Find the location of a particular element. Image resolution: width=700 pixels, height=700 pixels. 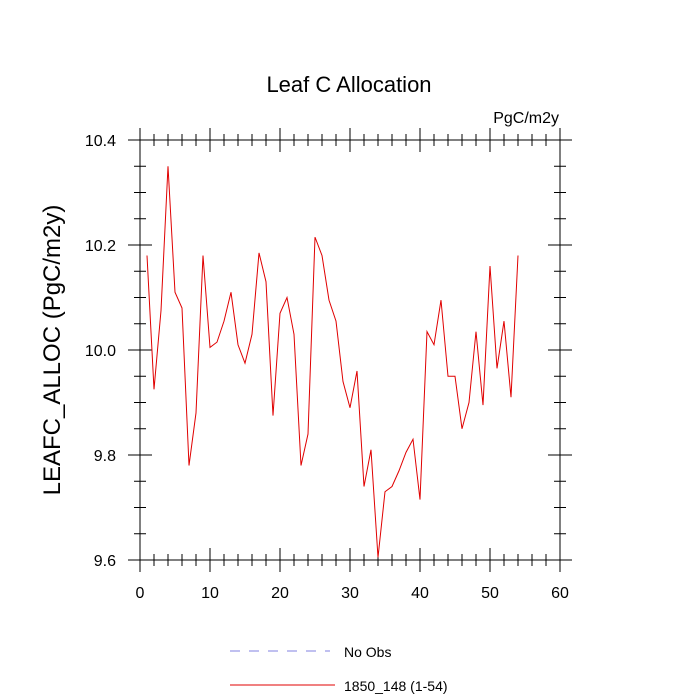

x-tick-label: 20 is located at coordinates (280, 593).